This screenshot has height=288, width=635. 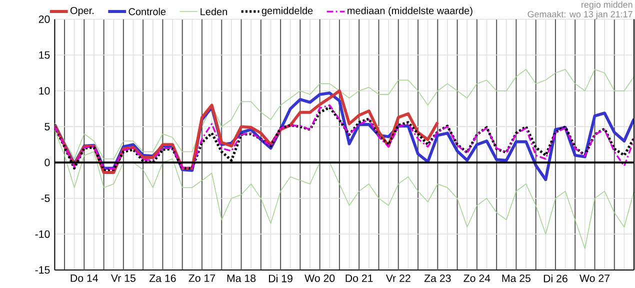 What do you see at coordinates (241, 278) in the screenshot?
I see `x-tick-label: Ma 18` at bounding box center [241, 278].